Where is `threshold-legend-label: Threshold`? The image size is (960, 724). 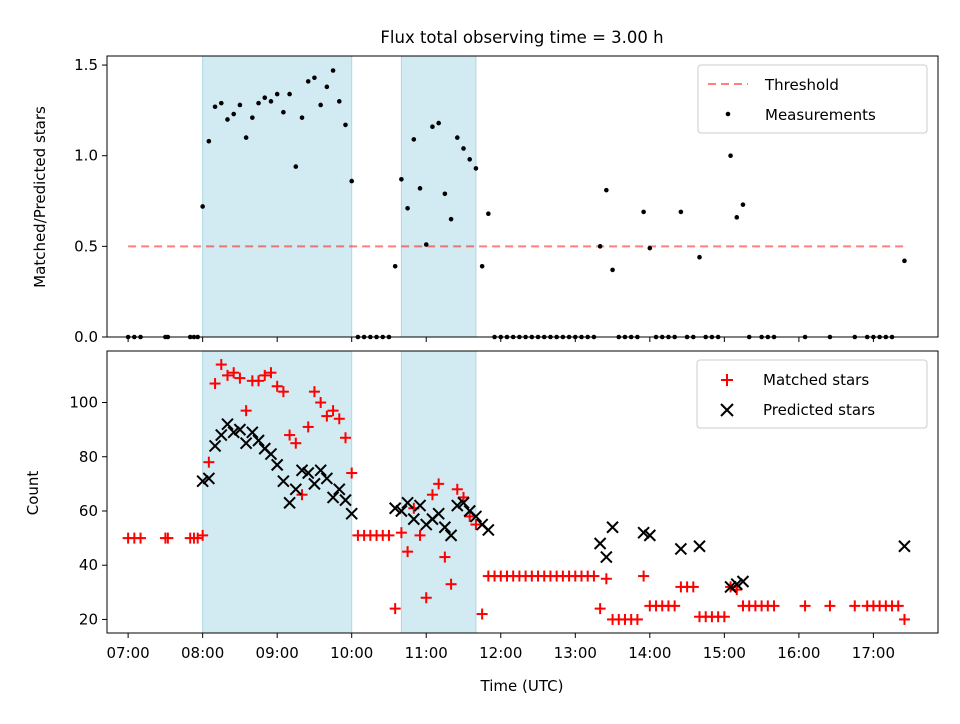 threshold-legend-label: Threshold is located at coordinates (801, 85).